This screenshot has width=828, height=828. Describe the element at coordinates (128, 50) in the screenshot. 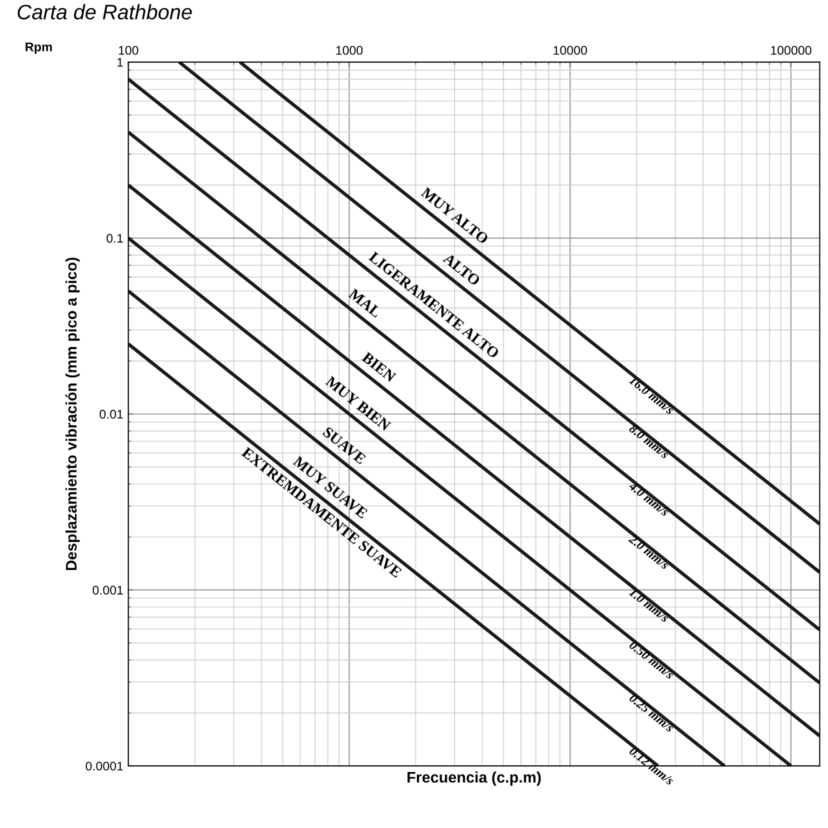

I see `x-tick-label: 100` at that location.